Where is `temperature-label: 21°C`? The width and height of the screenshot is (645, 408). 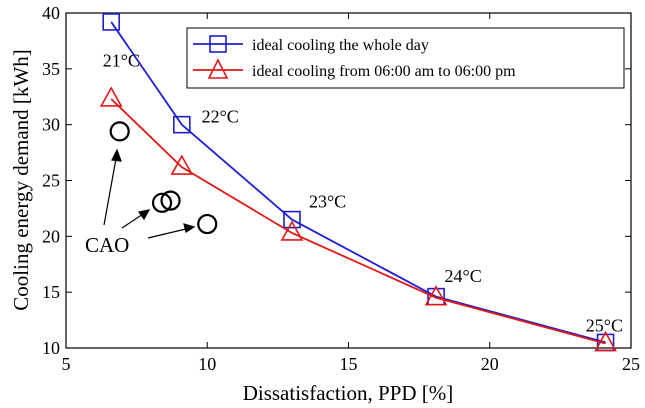 temperature-label: 21°C is located at coordinates (121, 61).